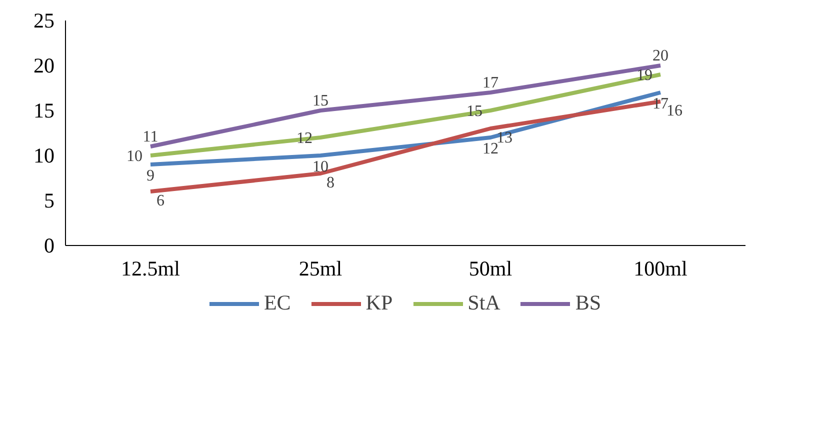 This screenshot has height=430, width=821. Describe the element at coordinates (320, 101) in the screenshot. I see `data-label: 15` at that location.